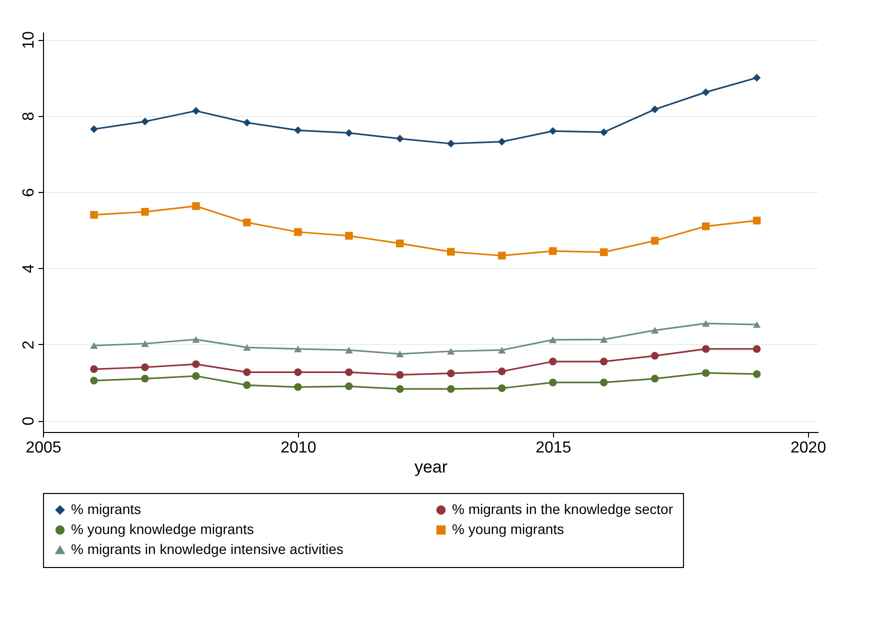 The width and height of the screenshot is (872, 624). Describe the element at coordinates (29, 192) in the screenshot. I see `y-tick-label: 6` at that location.